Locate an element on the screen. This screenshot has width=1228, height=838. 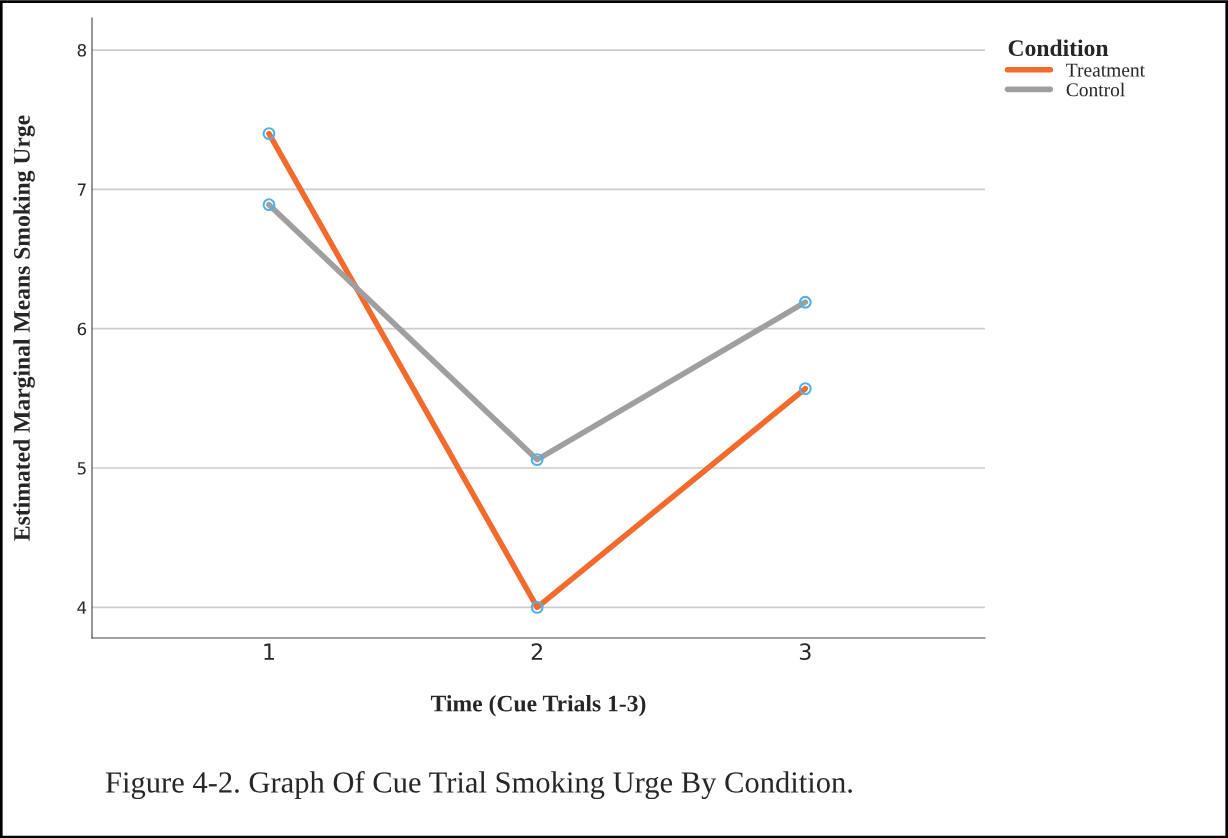
y-tick-label: 6 is located at coordinates (82, 329).